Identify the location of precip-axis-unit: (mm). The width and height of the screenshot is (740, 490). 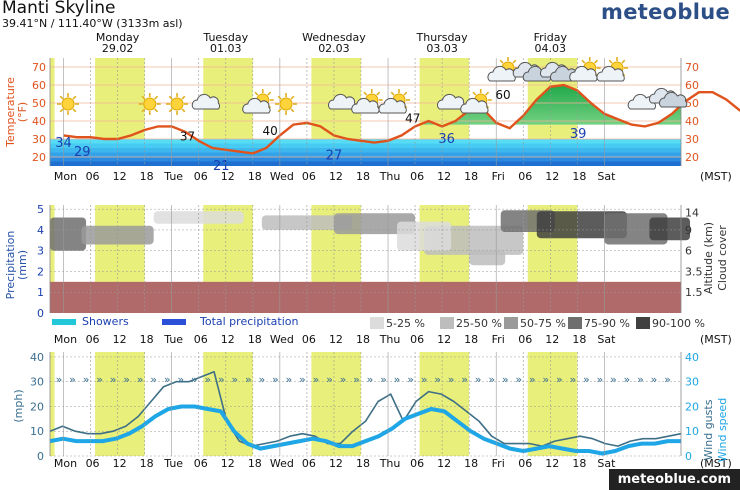
(22, 265).